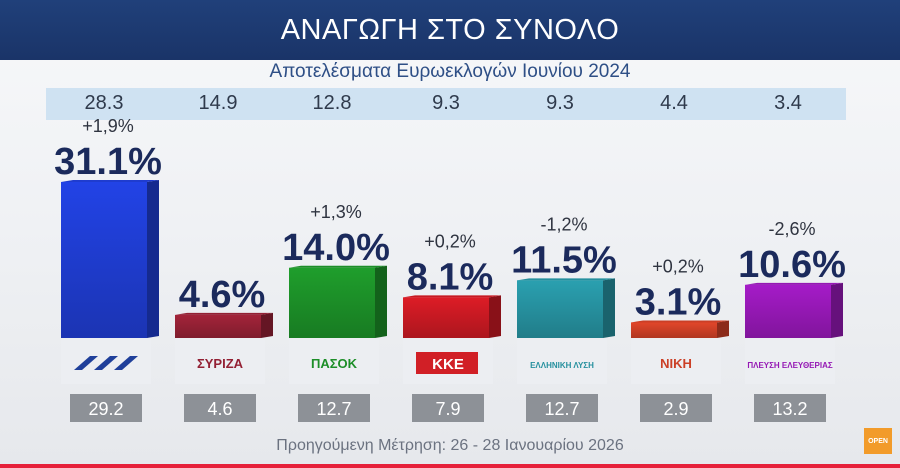 The image size is (900, 468). What do you see at coordinates (674, 103) in the screenshot?
I see `euro-2024-value: 4.4` at bounding box center [674, 103].